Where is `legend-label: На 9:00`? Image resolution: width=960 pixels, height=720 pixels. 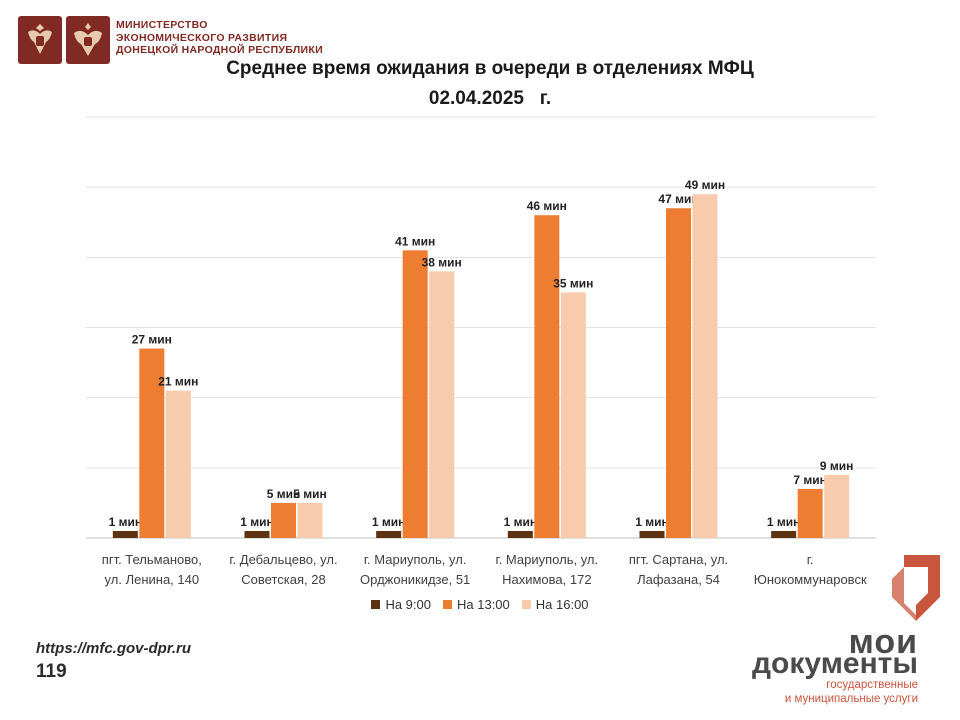 legend-label: На 9:00 is located at coordinates (408, 604).